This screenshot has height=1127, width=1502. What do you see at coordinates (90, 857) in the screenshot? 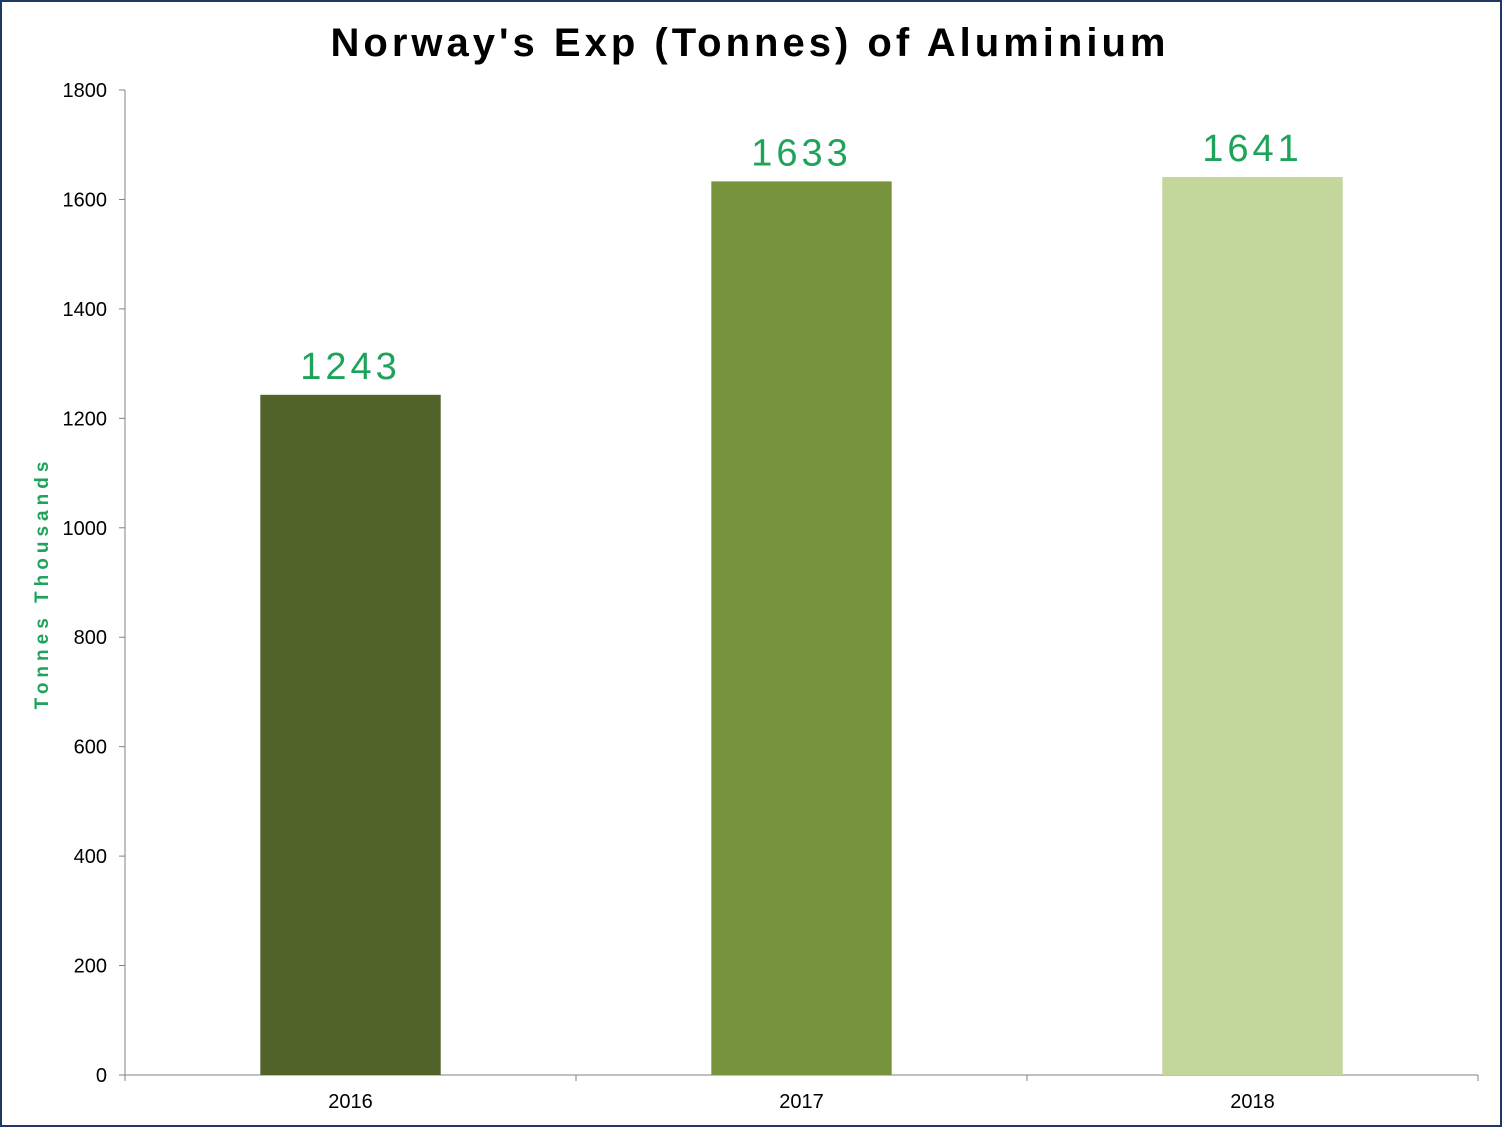
I see `y-tick-label: 400` at bounding box center [90, 857].